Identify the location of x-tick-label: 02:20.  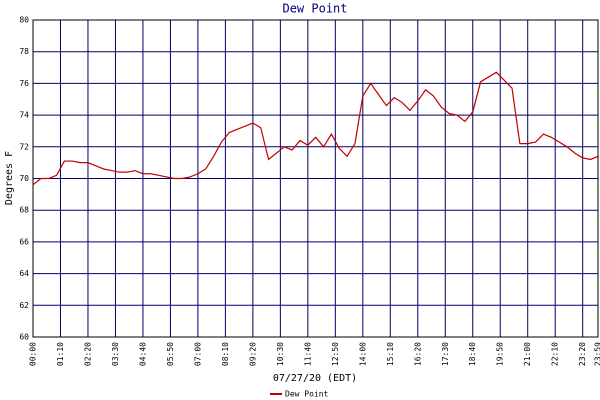
(87, 354).